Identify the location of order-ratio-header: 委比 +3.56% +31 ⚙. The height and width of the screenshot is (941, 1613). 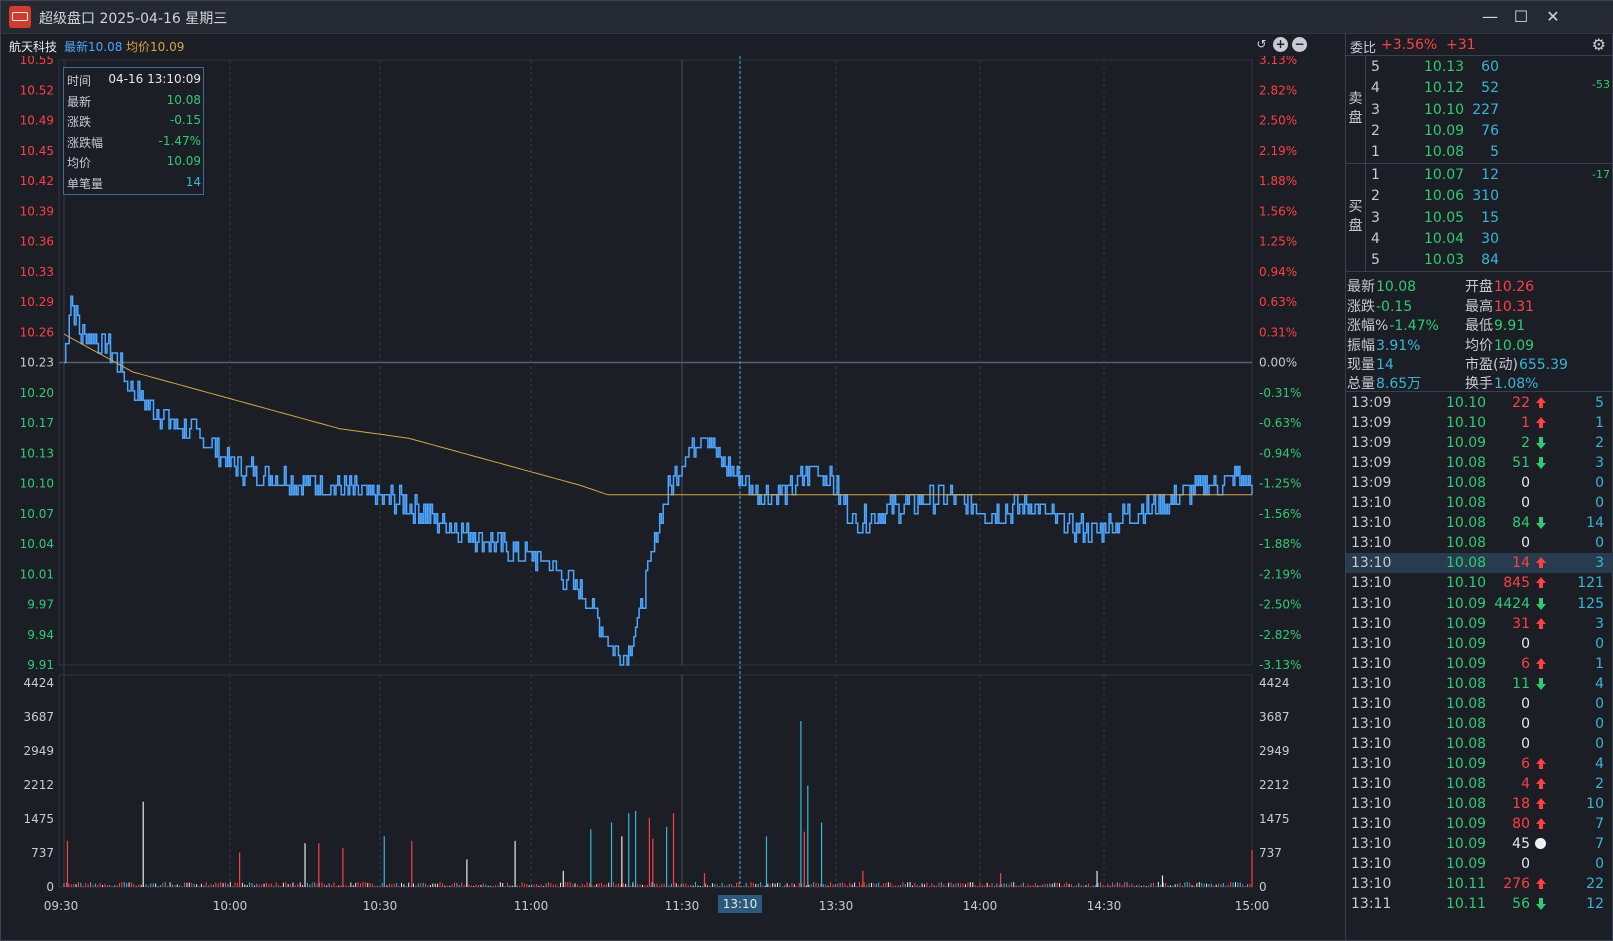
(1479, 45).